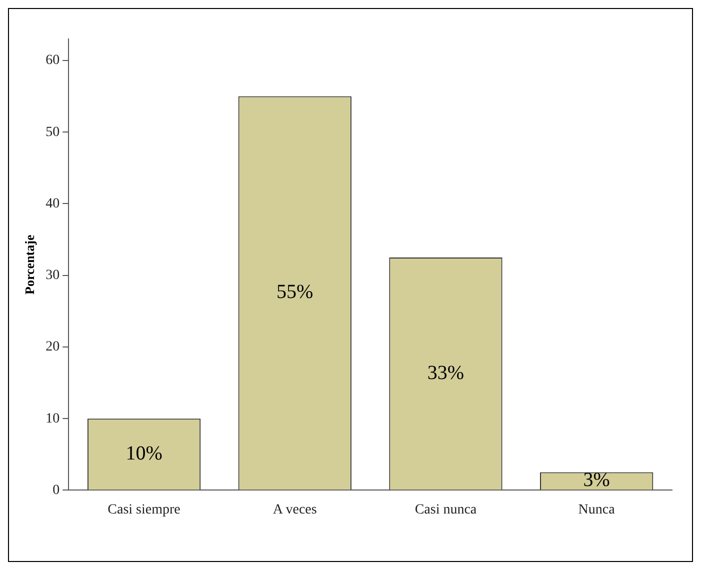  What do you see at coordinates (596, 480) in the screenshot?
I see `data-label: 3%` at bounding box center [596, 480].